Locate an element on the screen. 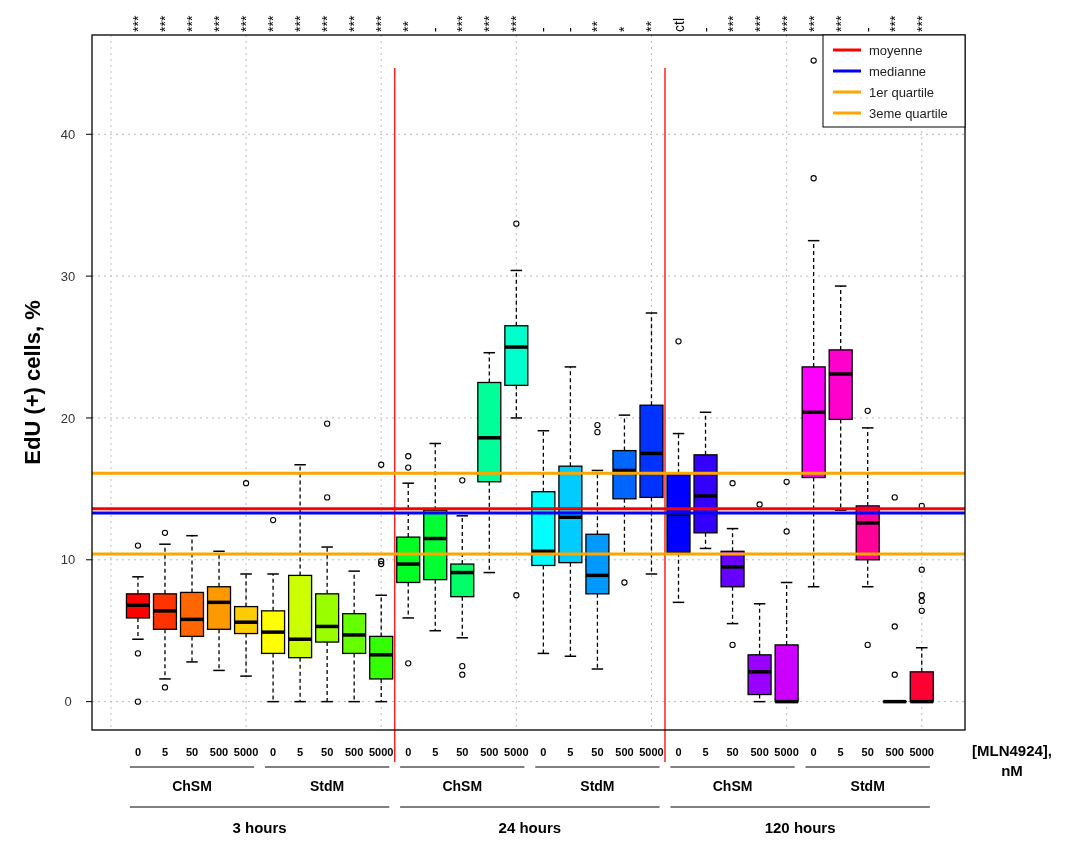 The width and height of the screenshot is (1067, 841). legend-label: 1er quartile is located at coordinates (902, 92).